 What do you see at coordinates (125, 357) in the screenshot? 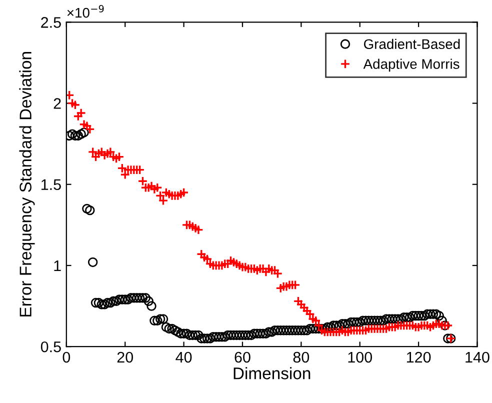
I see `x-tick-label: 20` at bounding box center [125, 357].